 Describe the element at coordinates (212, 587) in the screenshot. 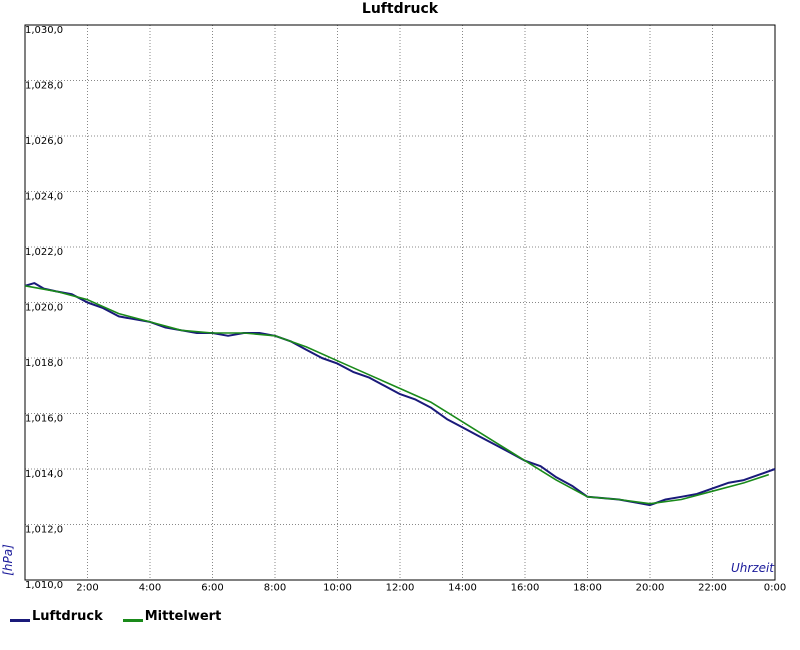

I see `x-tick-label: 6:00` at that location.